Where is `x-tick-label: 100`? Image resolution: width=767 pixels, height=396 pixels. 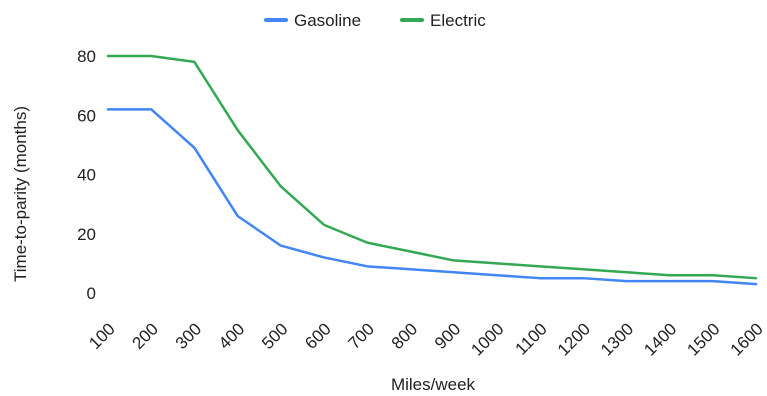
x-tick-label: 100 is located at coordinates (101, 335).